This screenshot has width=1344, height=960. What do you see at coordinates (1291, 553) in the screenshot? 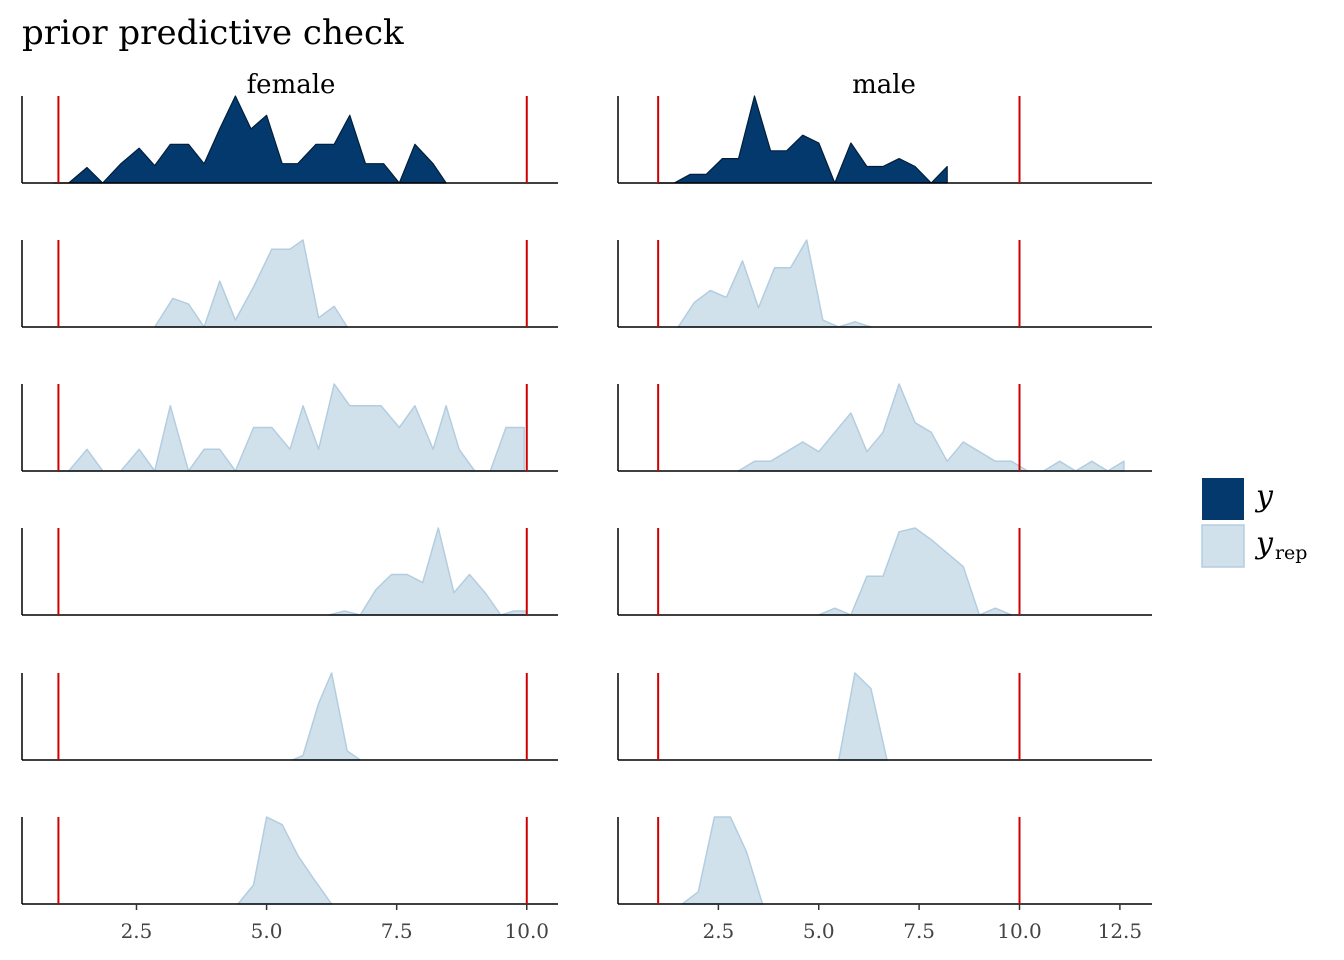
I see `legend-yrep-subscript: rep` at bounding box center [1291, 553].